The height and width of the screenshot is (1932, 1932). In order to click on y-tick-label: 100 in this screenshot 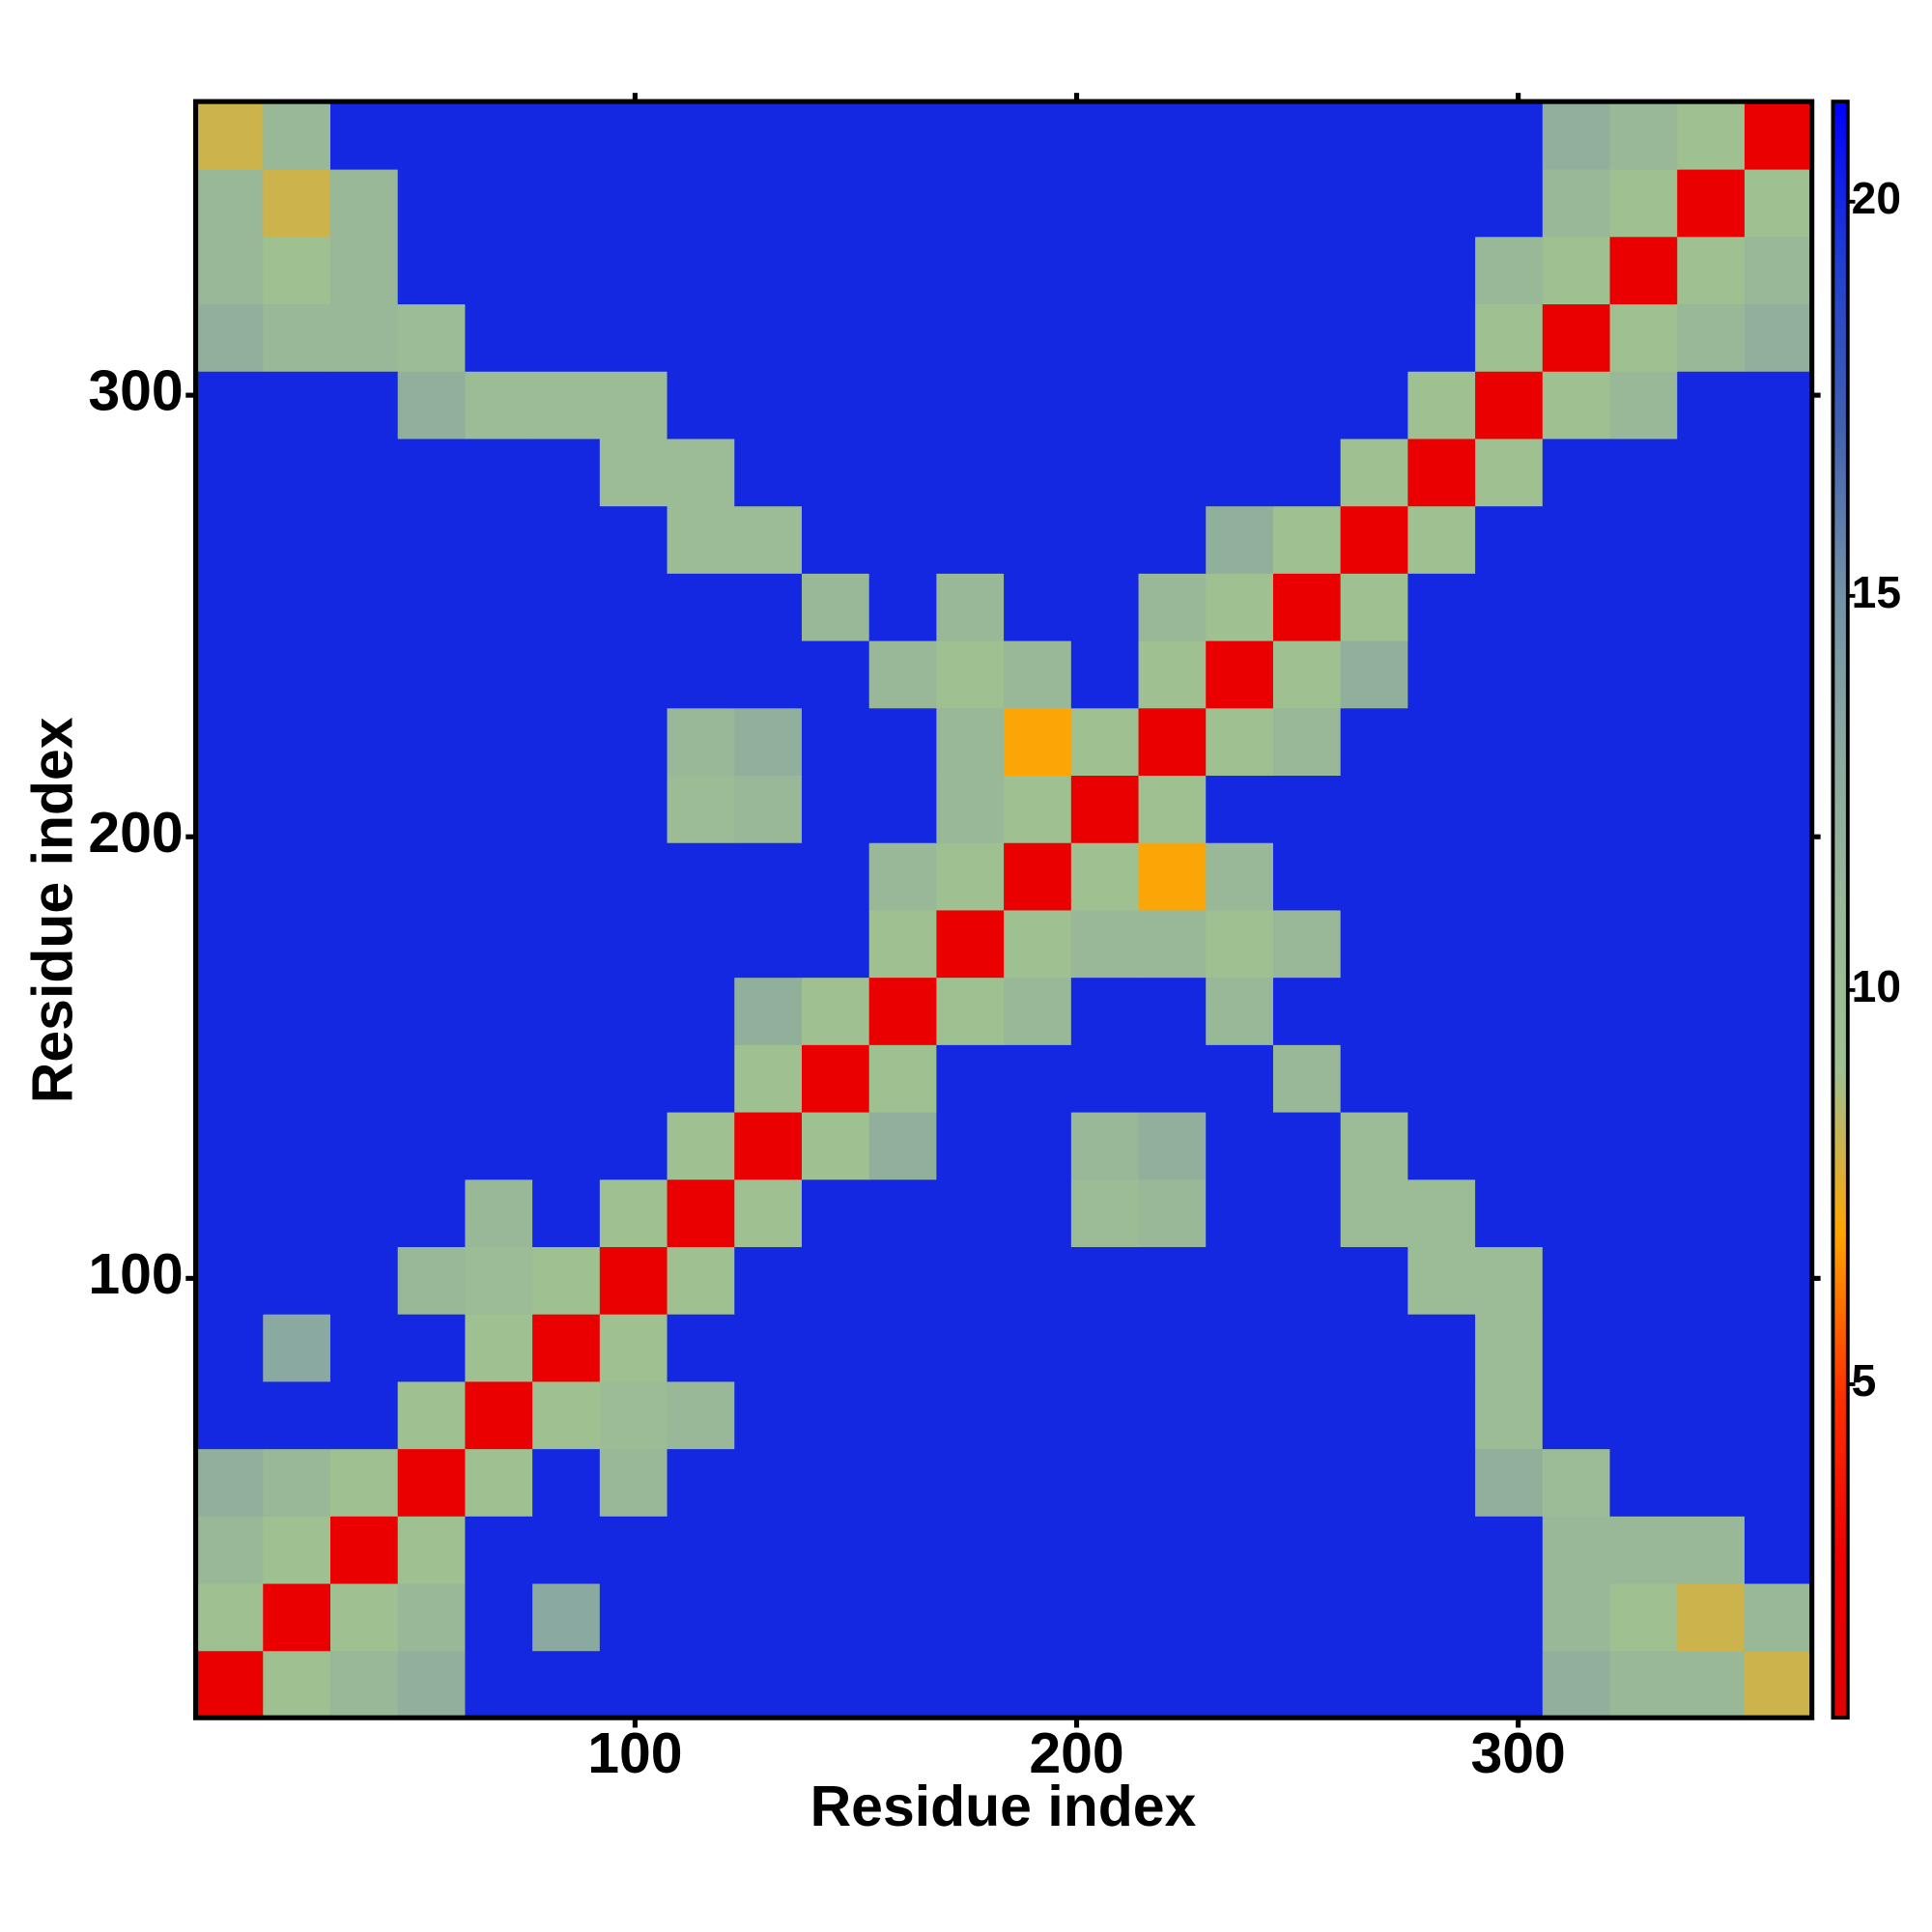, I will do `click(135, 1274)`.